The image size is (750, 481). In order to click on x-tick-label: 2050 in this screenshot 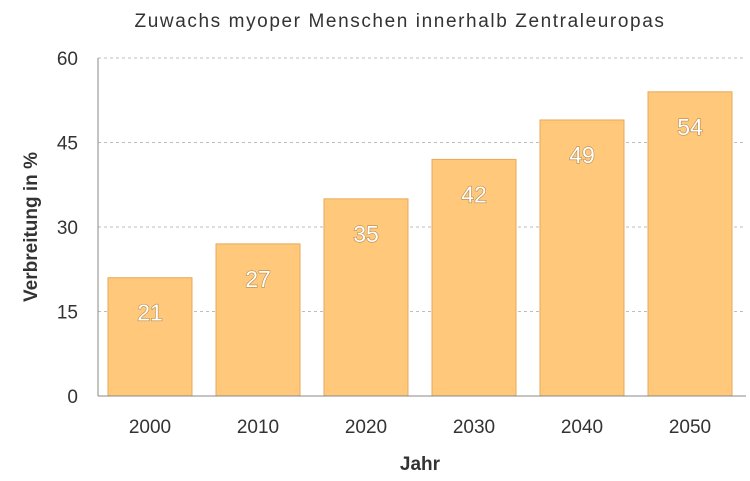, I will do `click(690, 427)`.